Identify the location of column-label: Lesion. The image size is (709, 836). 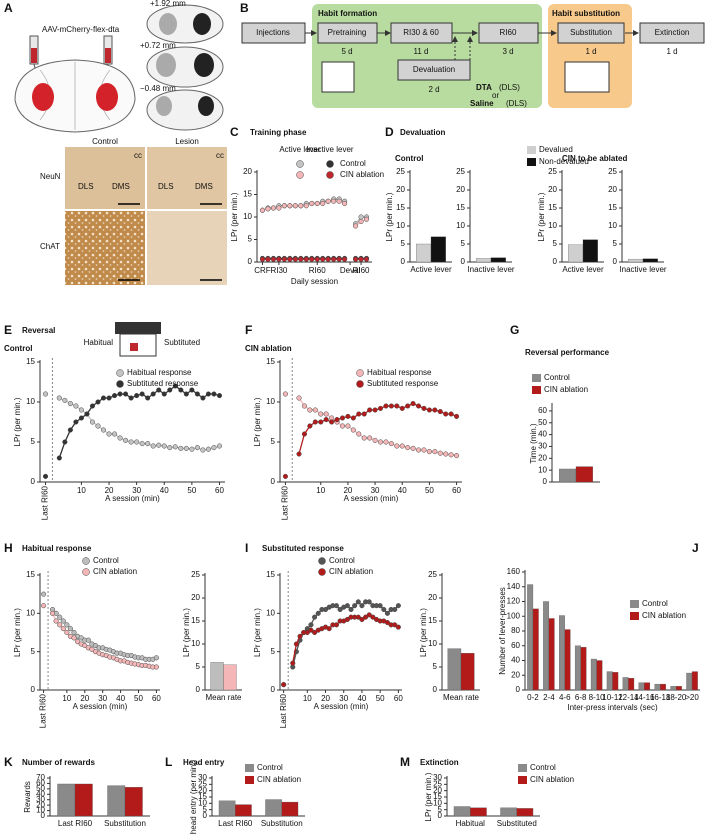
(187, 141).